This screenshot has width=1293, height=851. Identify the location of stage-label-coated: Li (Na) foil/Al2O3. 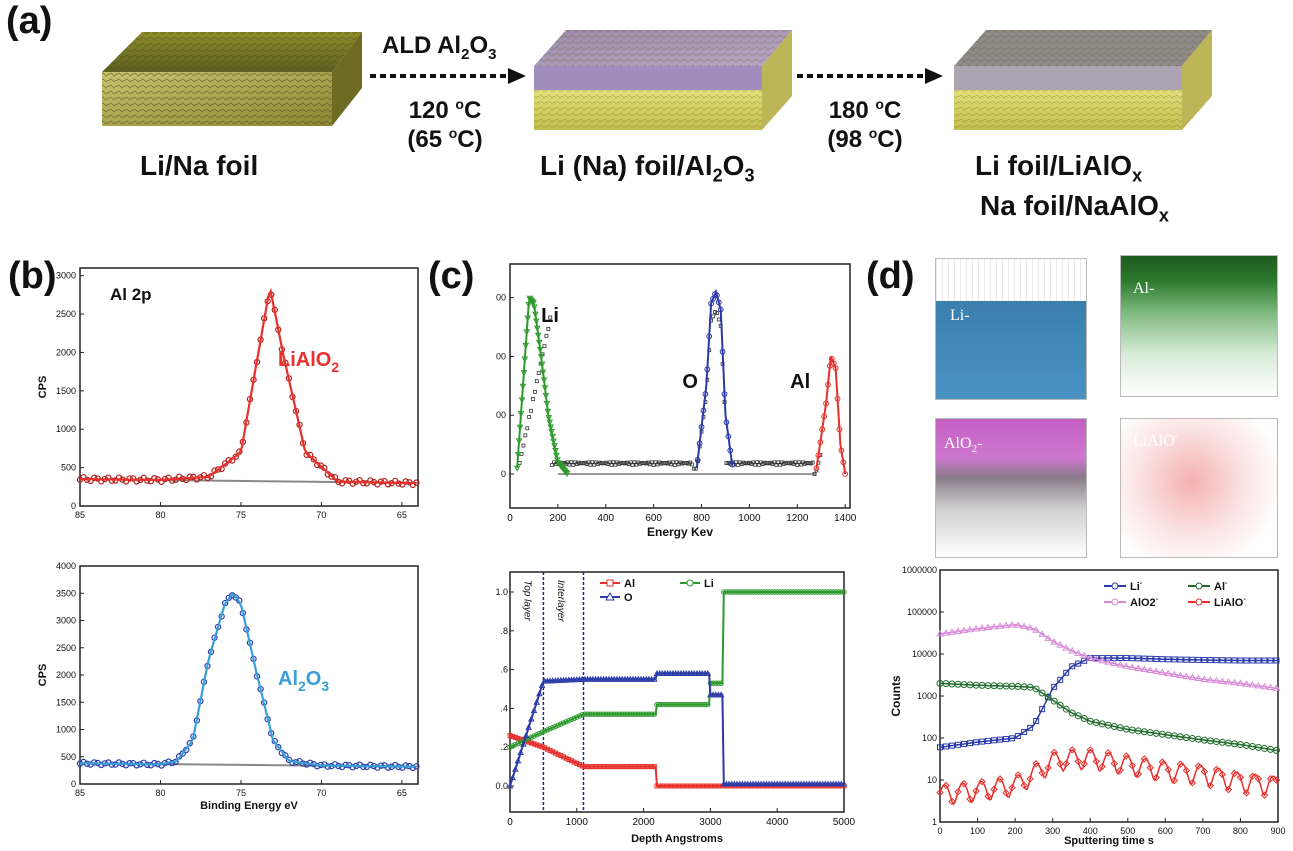
(647, 168).